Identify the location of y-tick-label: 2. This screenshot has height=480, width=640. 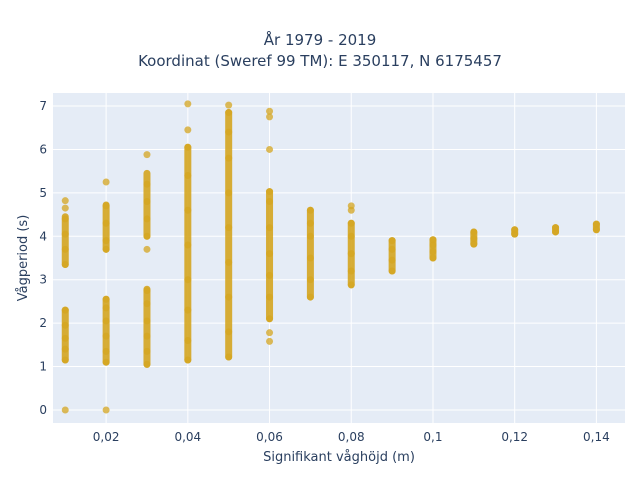
(43, 323).